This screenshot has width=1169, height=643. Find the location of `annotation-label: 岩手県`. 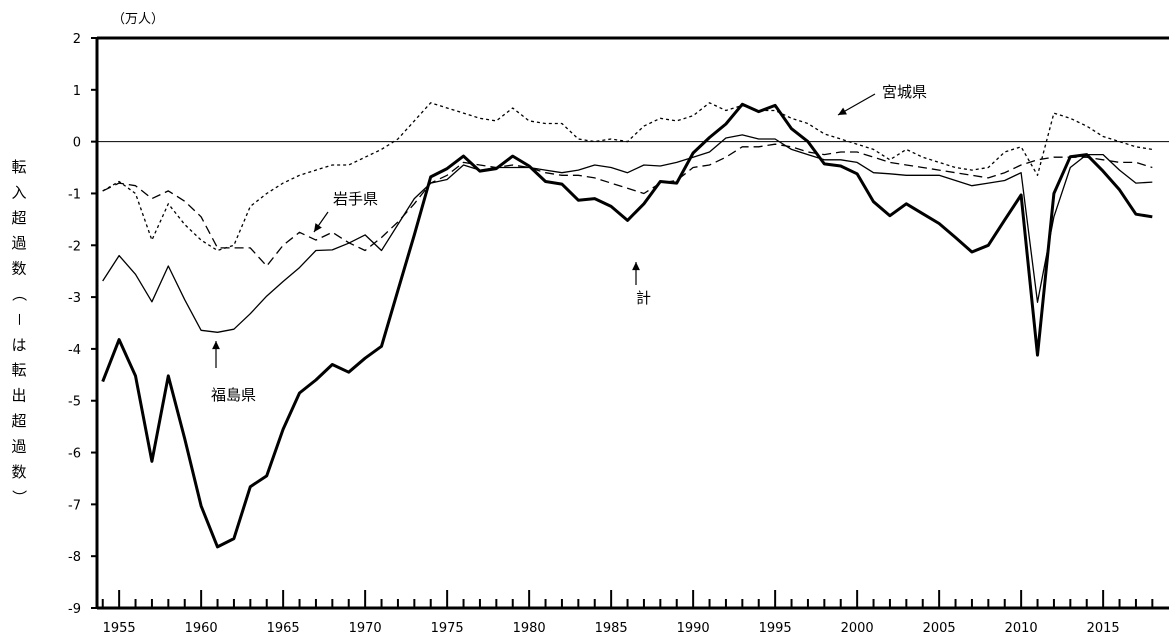

annotation-label: 岩手県 is located at coordinates (355, 199).